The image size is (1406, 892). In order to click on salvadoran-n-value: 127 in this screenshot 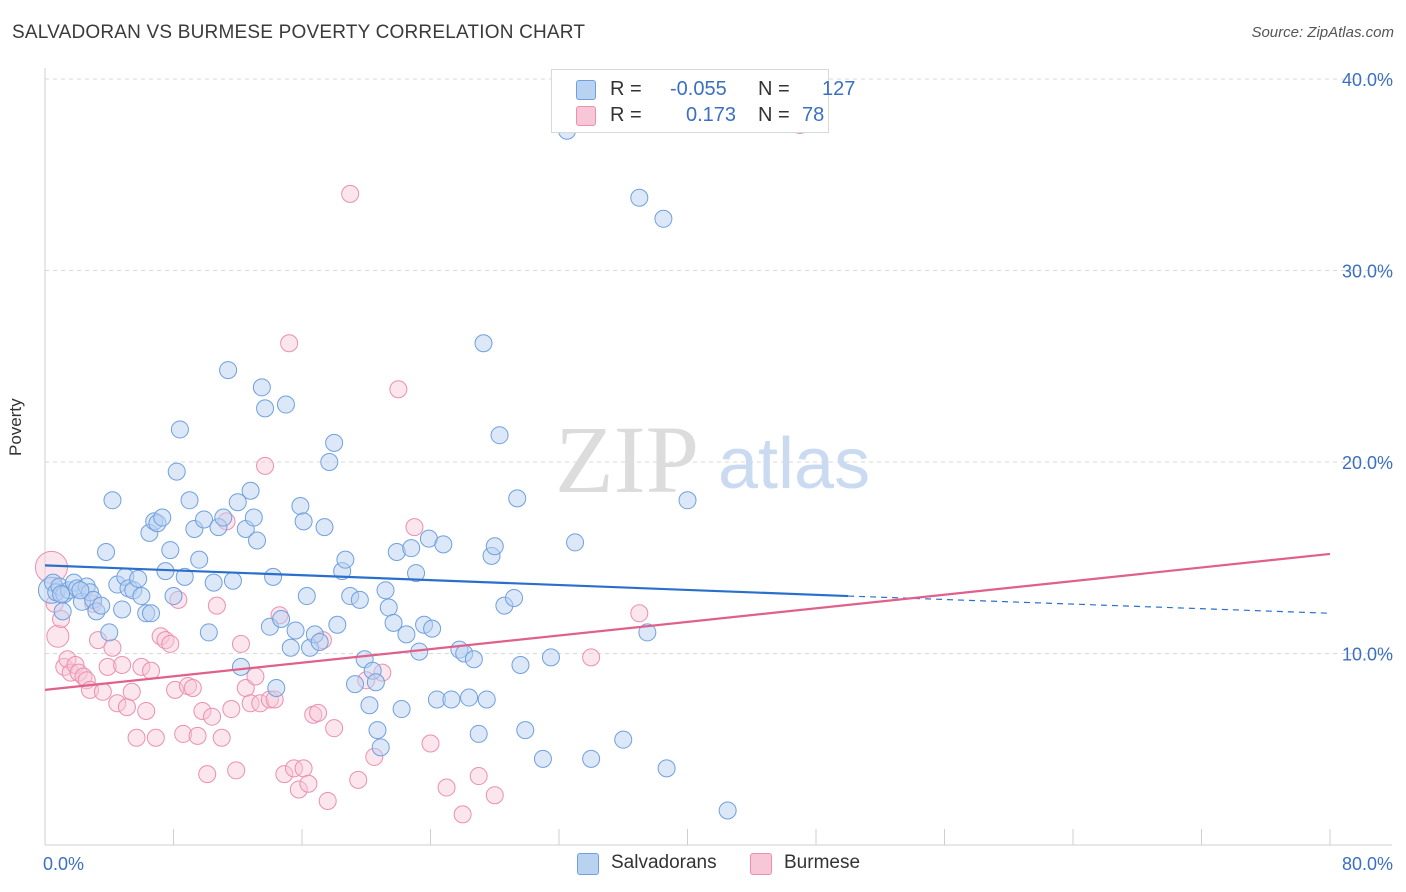, I will do `click(839, 89)`.